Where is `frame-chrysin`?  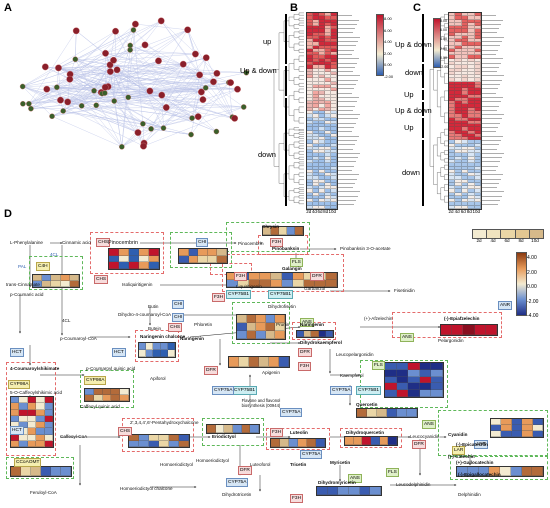 frame-chrysin is located at coordinates (268, 237).